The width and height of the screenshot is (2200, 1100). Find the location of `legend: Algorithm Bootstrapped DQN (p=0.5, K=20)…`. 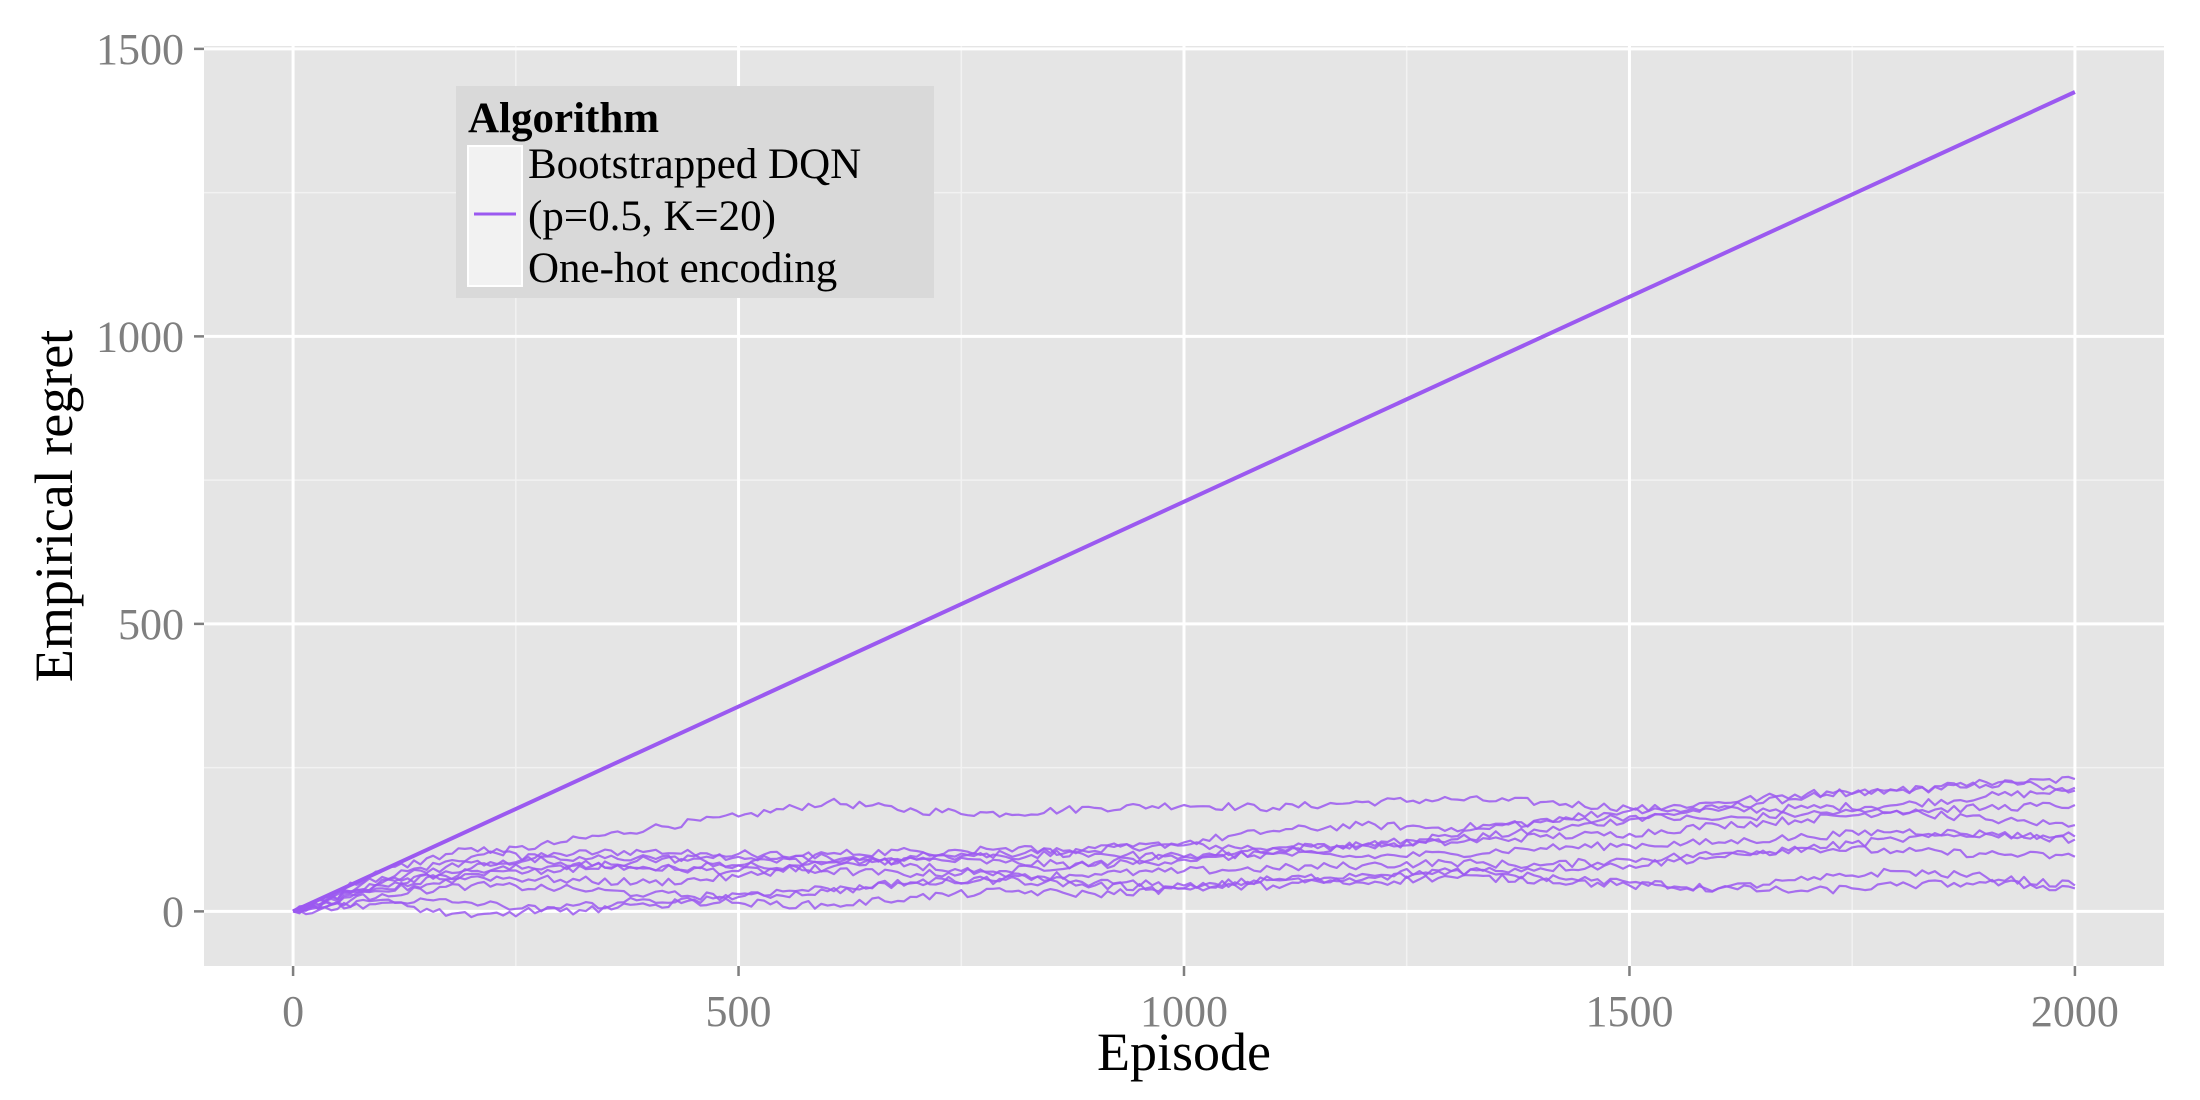

legend: Algorithm Bootstrapped DQN (p=0.5, K=20)… is located at coordinates (695, 192).